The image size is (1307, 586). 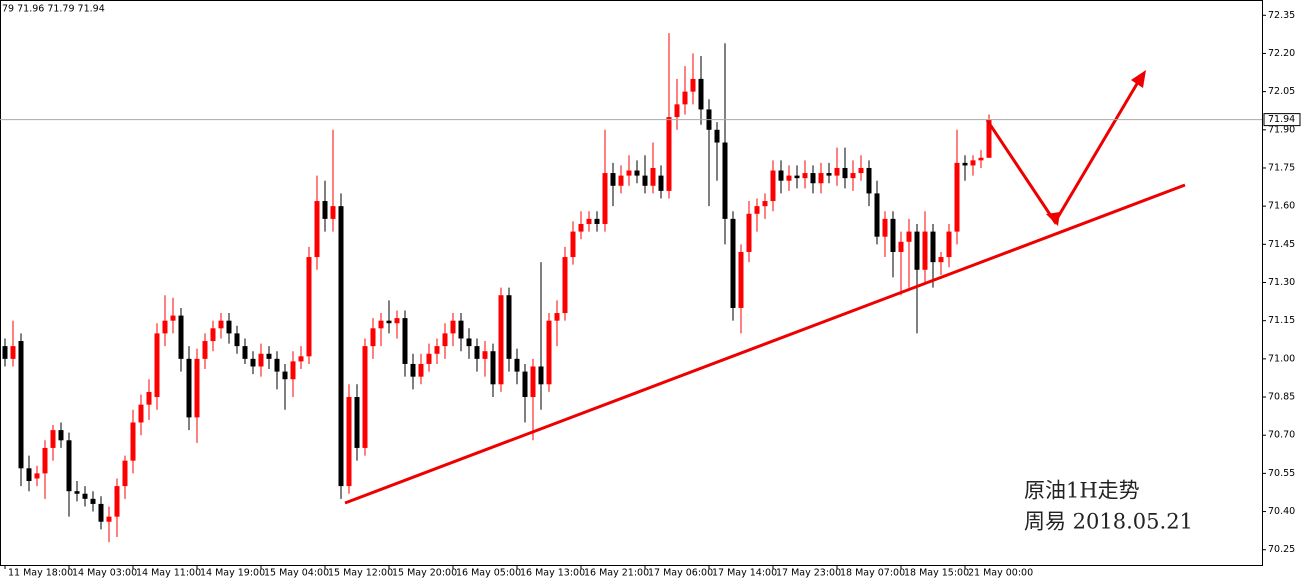 I want to click on price-label: 71.94, so click(x=1281, y=119).